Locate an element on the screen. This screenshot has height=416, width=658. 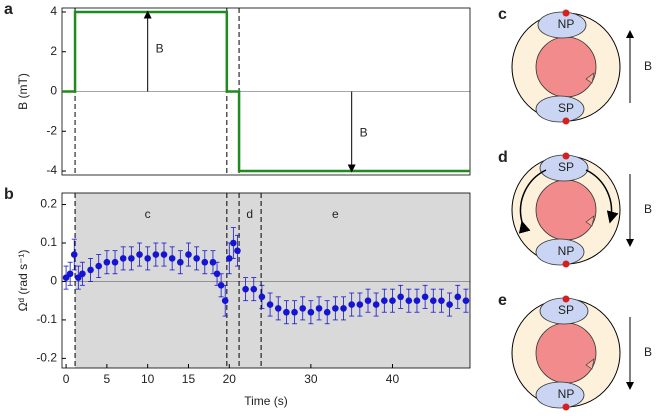
y-axis-label: B (mT) is located at coordinates (23, 91).